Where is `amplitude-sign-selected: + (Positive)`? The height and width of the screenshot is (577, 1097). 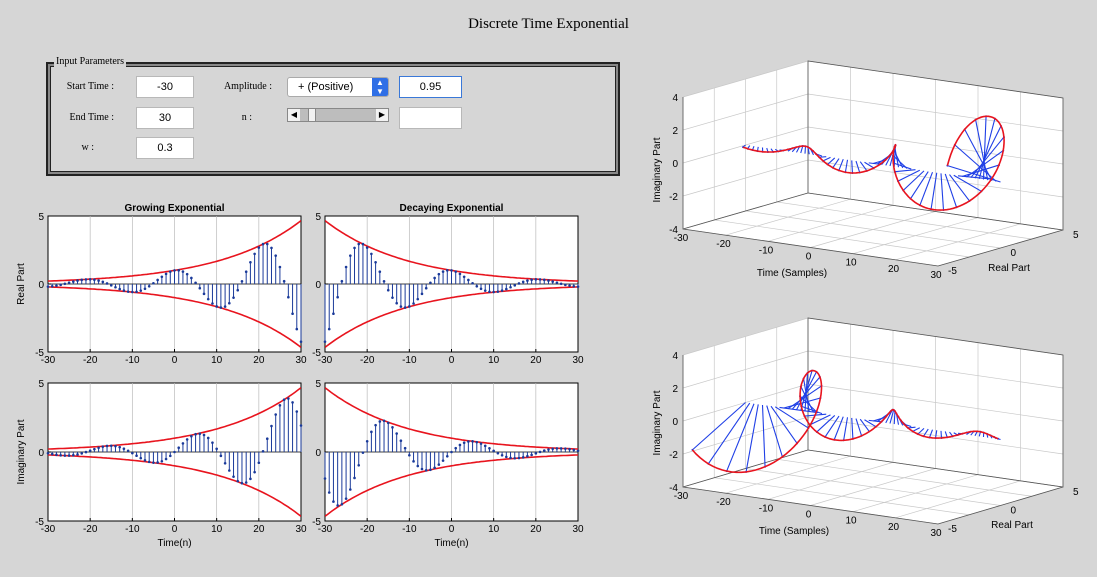
amplitude-sign-selected: + (Positive) is located at coordinates (326, 87).